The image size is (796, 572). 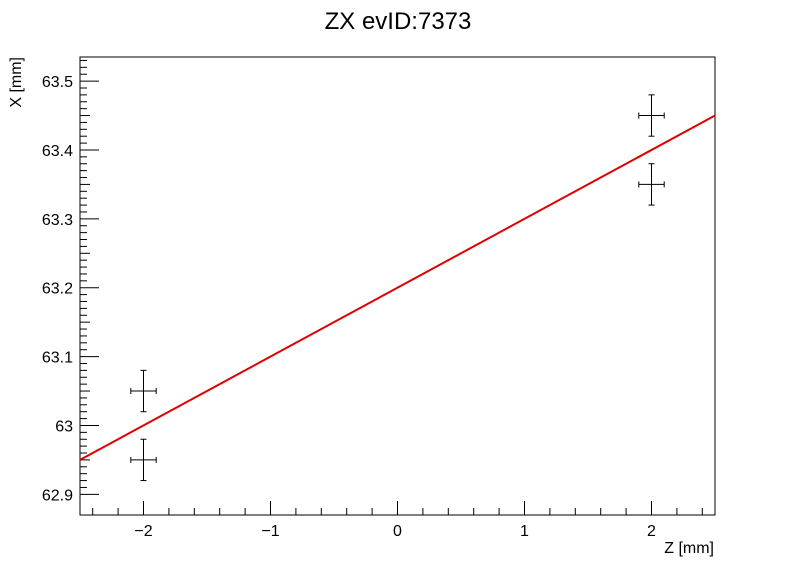 I want to click on x-axis: −2 −1 0 1 2, so click(x=397, y=520).